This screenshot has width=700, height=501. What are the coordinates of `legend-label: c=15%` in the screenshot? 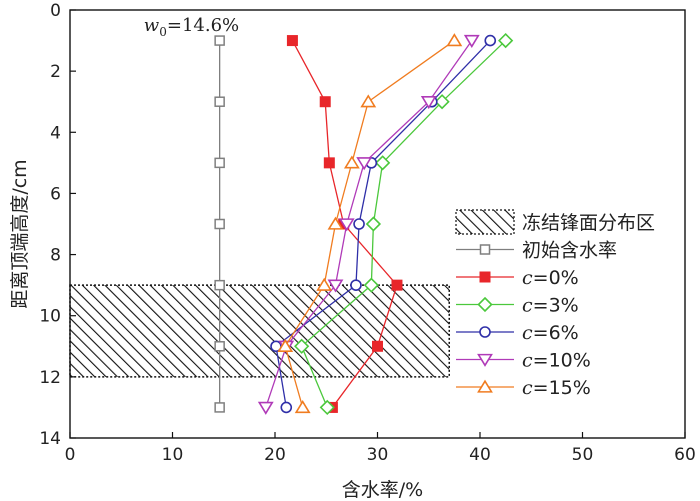 It's located at (556, 388).